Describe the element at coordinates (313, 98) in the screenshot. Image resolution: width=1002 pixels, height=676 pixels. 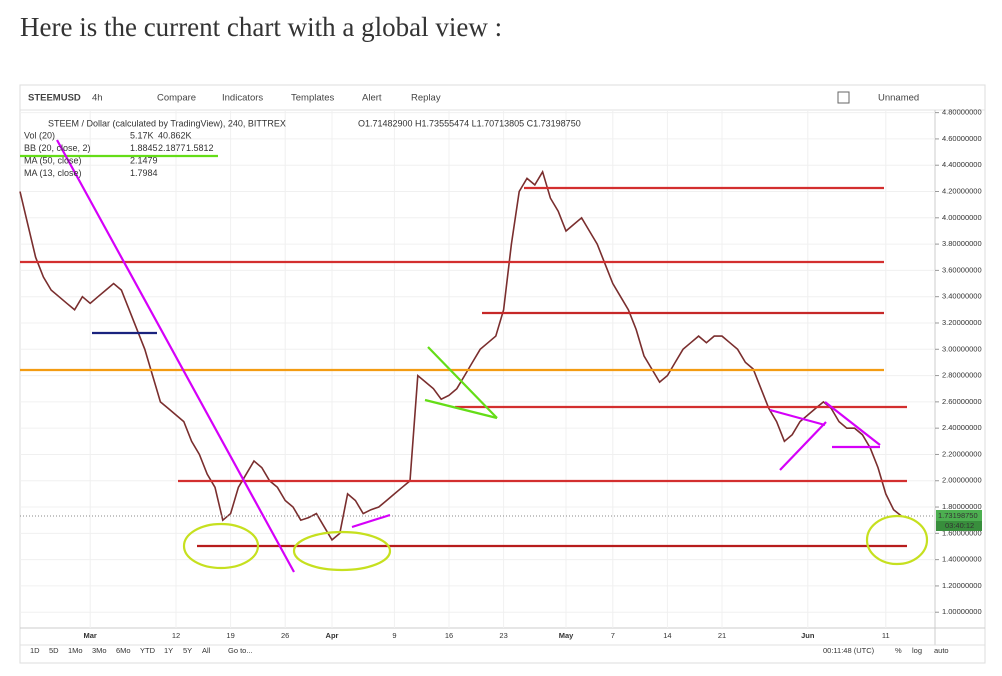
I see `toolbar-button: Templates` at that location.